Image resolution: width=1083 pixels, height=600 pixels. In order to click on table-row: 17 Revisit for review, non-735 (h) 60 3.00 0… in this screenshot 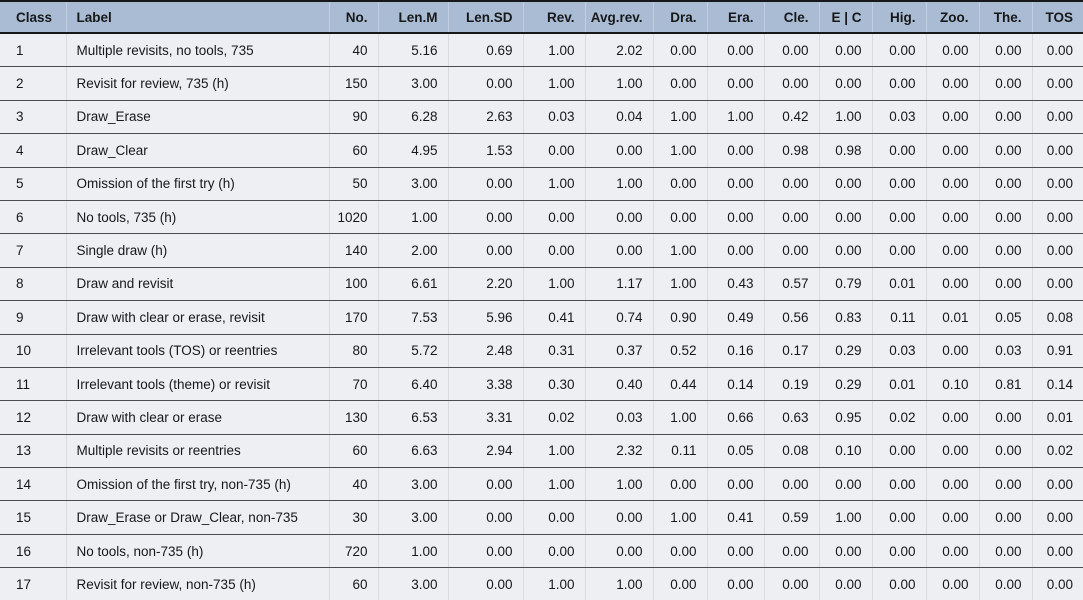, I will do `click(541, 583)`.